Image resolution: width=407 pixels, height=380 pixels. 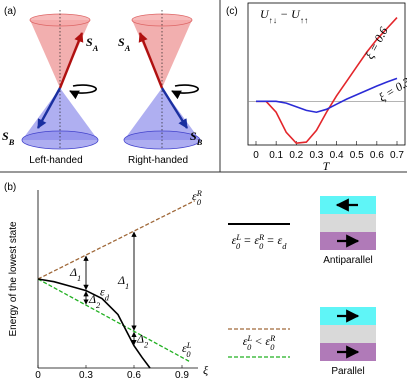 What do you see at coordinates (232, 11) in the screenshot?
I see `panel-label: (c)` at bounding box center [232, 11].